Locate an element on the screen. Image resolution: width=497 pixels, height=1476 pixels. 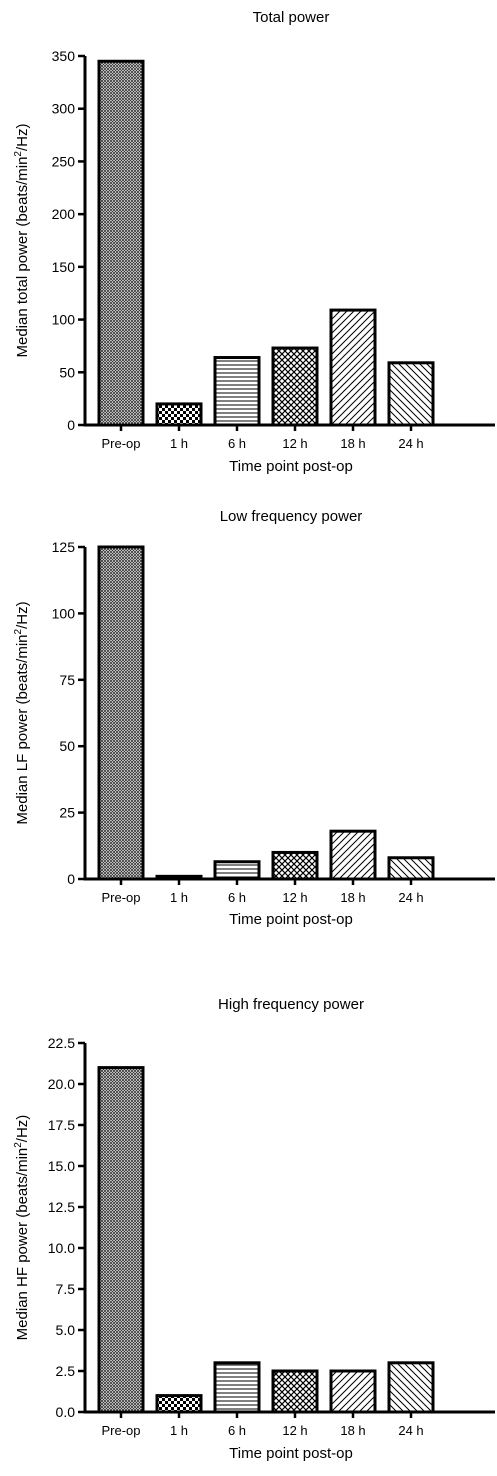
y-axis-title: Median HF power (beats/min2/Hz) is located at coordinates (22, 1228).